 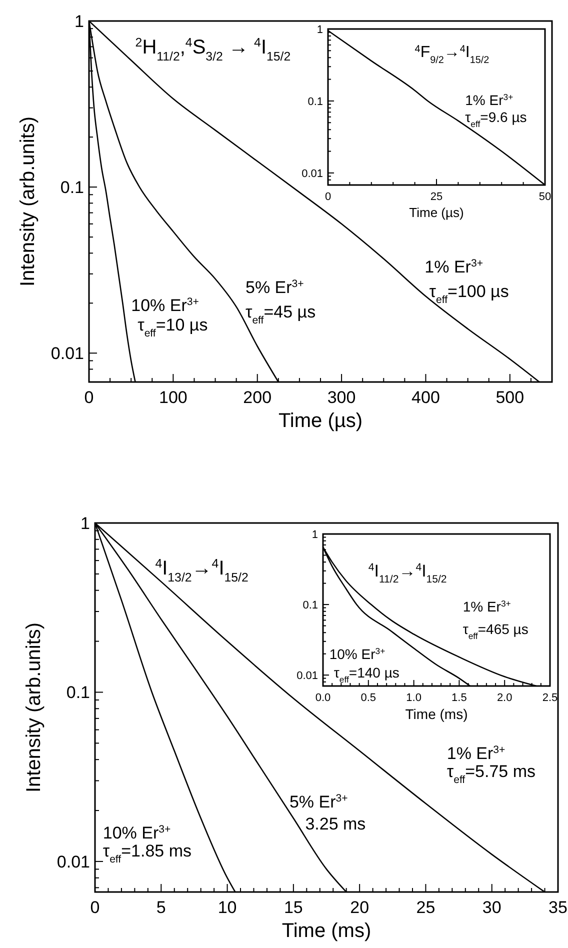 I want to click on x-tick-label: 100, so click(x=173, y=397).